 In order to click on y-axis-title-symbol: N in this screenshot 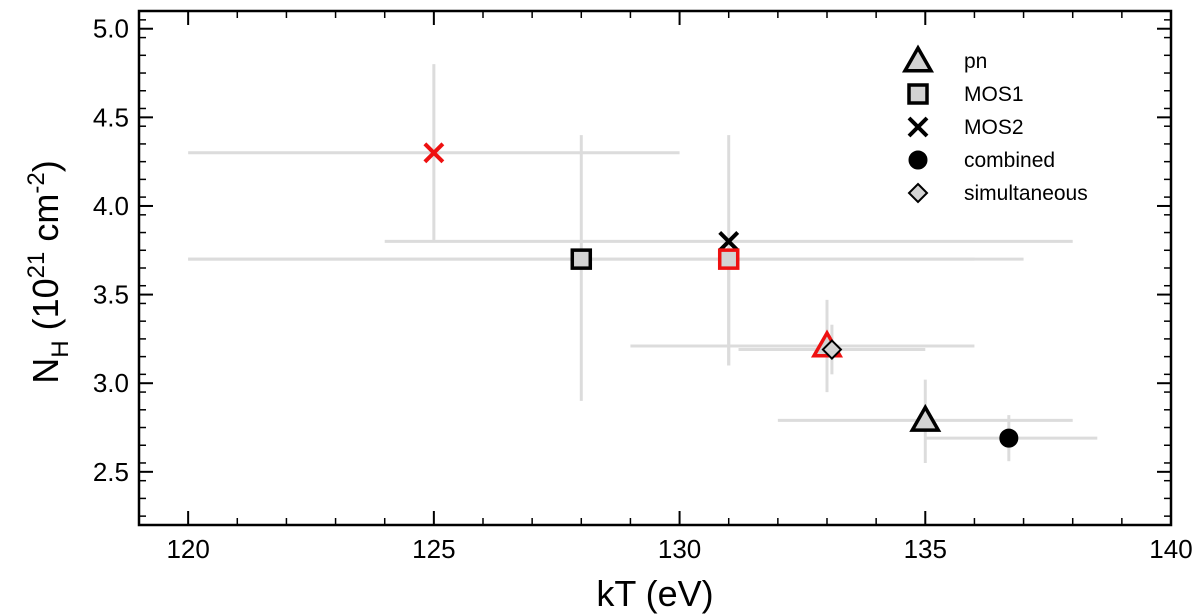, I will do `click(45, 371)`.